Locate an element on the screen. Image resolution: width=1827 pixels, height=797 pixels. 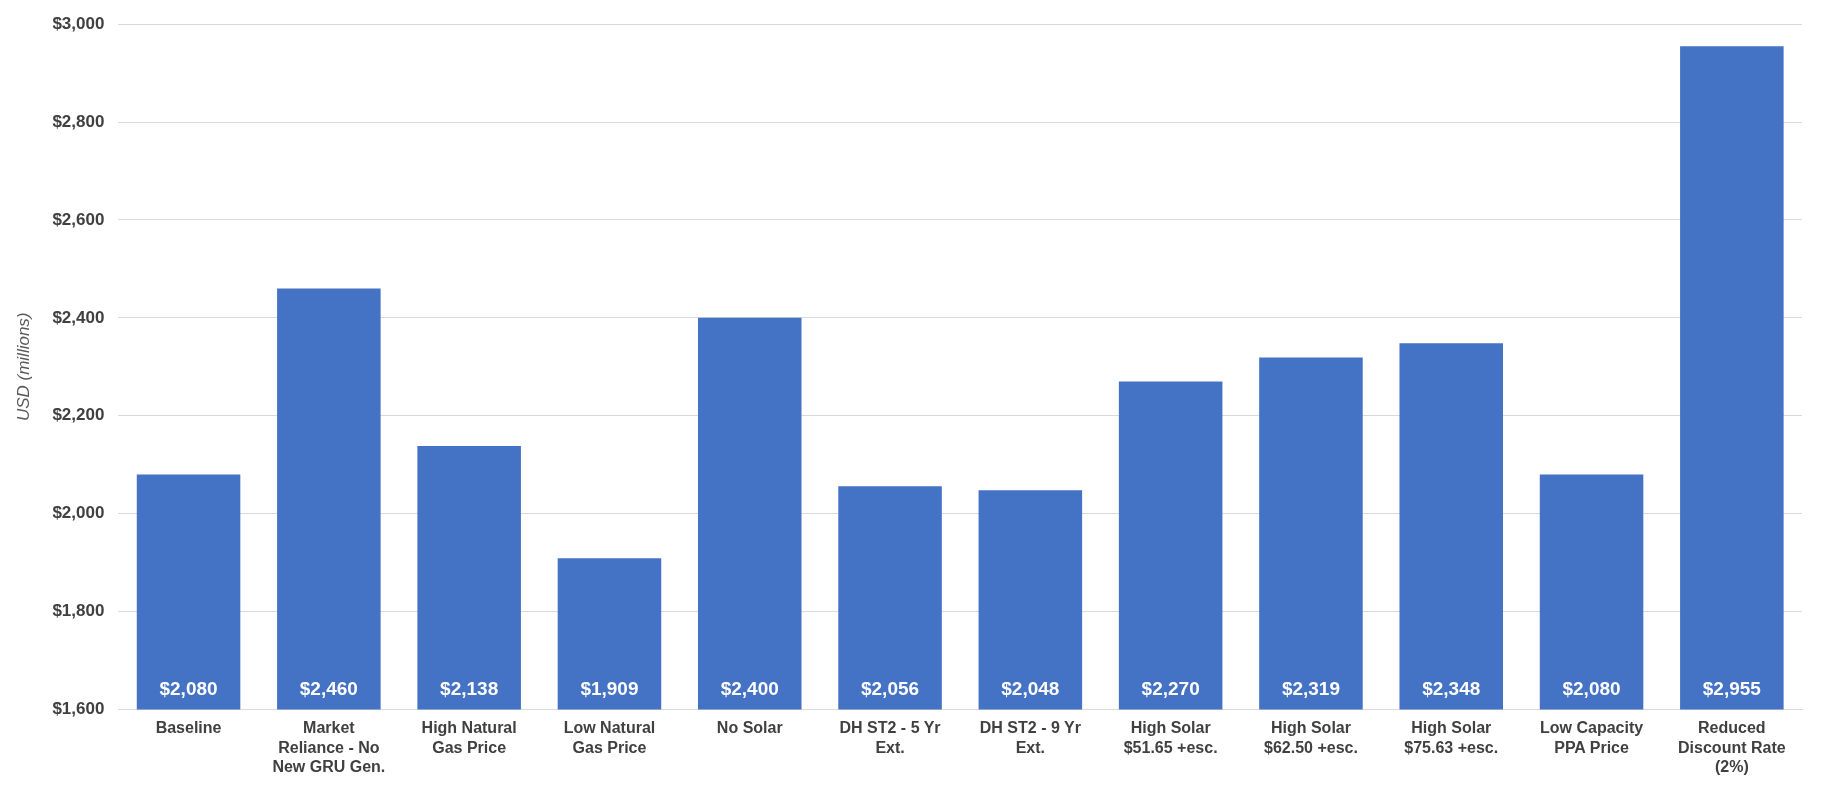
data-label: $2,348 is located at coordinates (1451, 689).